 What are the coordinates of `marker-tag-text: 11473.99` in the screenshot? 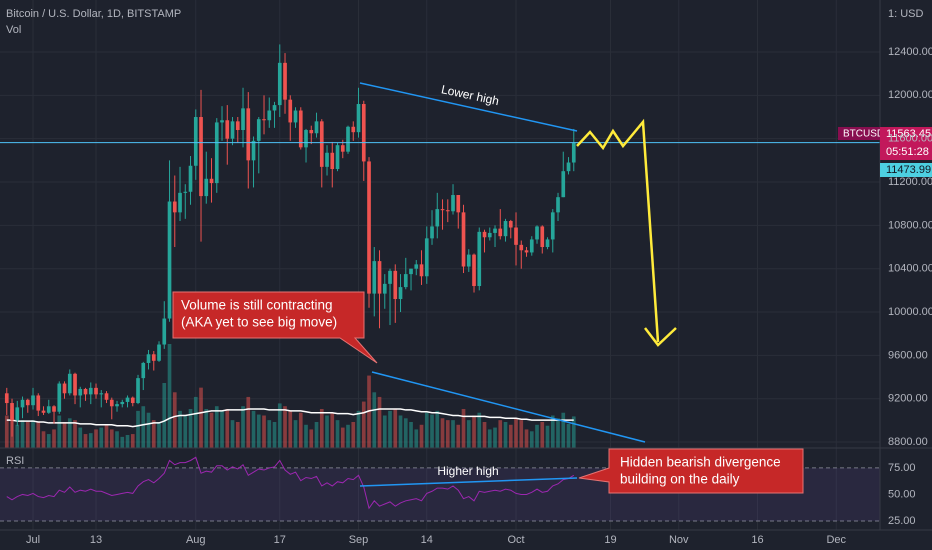 It's located at (908, 170).